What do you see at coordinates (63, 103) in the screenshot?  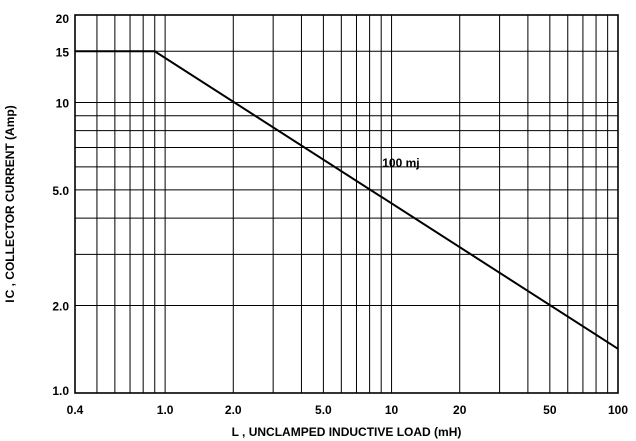 I see `y-tick-label: 10` at bounding box center [63, 103].